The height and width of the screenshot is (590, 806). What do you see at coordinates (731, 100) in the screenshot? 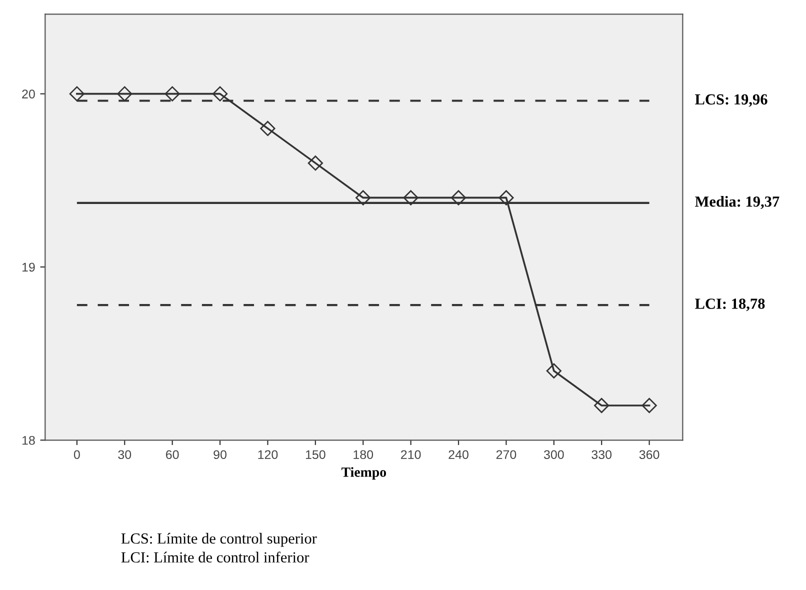
I see `ref-line-label: LCS: 19,96` at bounding box center [731, 100].